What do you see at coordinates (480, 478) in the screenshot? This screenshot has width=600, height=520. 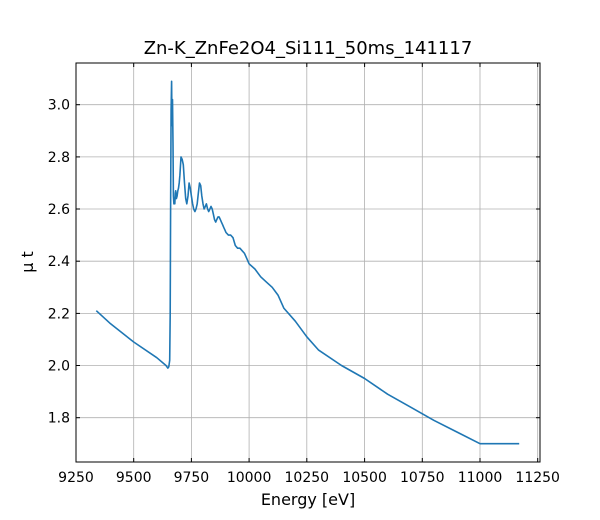 I see `x-tick-label: 11000` at bounding box center [480, 478].